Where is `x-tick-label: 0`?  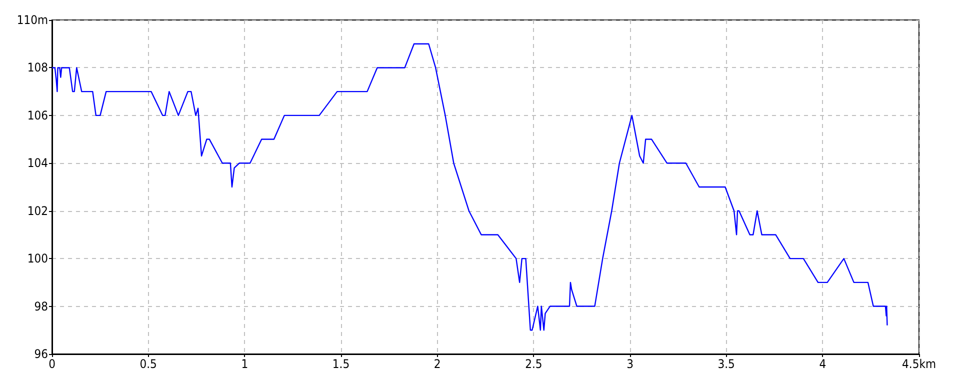 x-tick-label: 0 is located at coordinates (52, 364).